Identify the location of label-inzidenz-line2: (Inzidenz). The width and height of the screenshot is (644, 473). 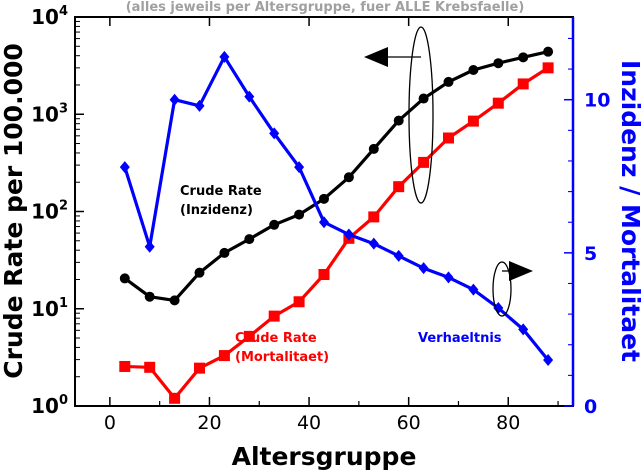
(216, 210).